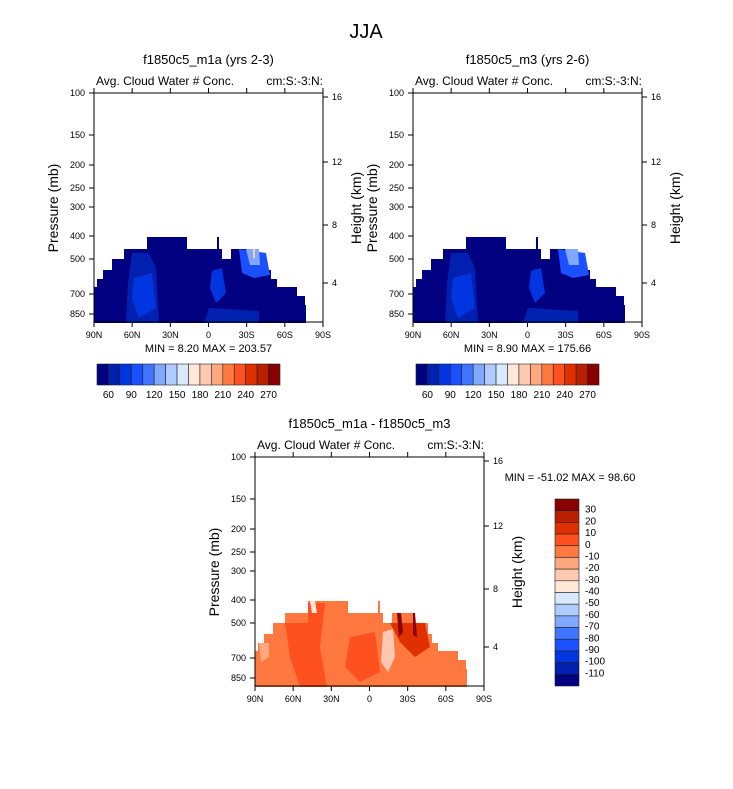  Describe the element at coordinates (222, 395) in the screenshot. I see `colorbar-label: 210` at that location.